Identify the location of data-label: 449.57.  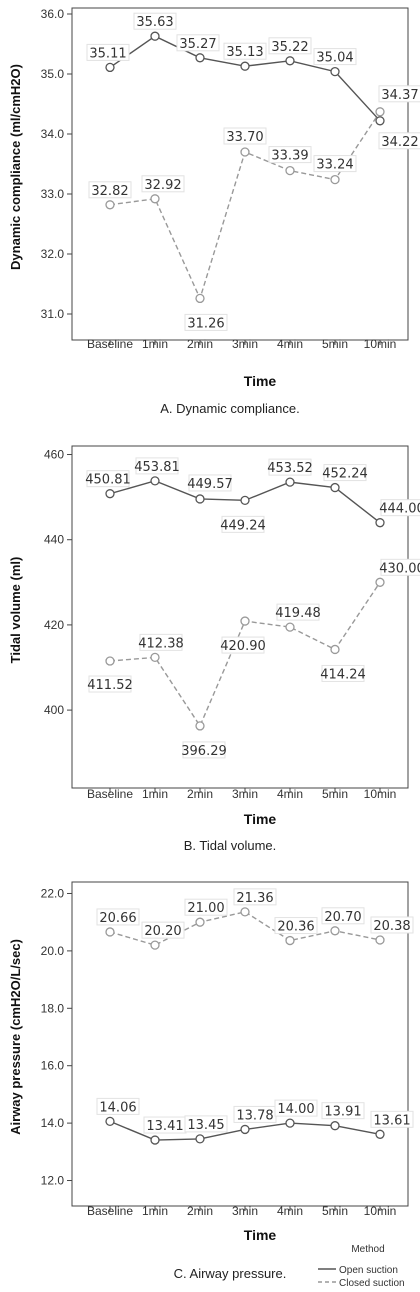
(210, 484).